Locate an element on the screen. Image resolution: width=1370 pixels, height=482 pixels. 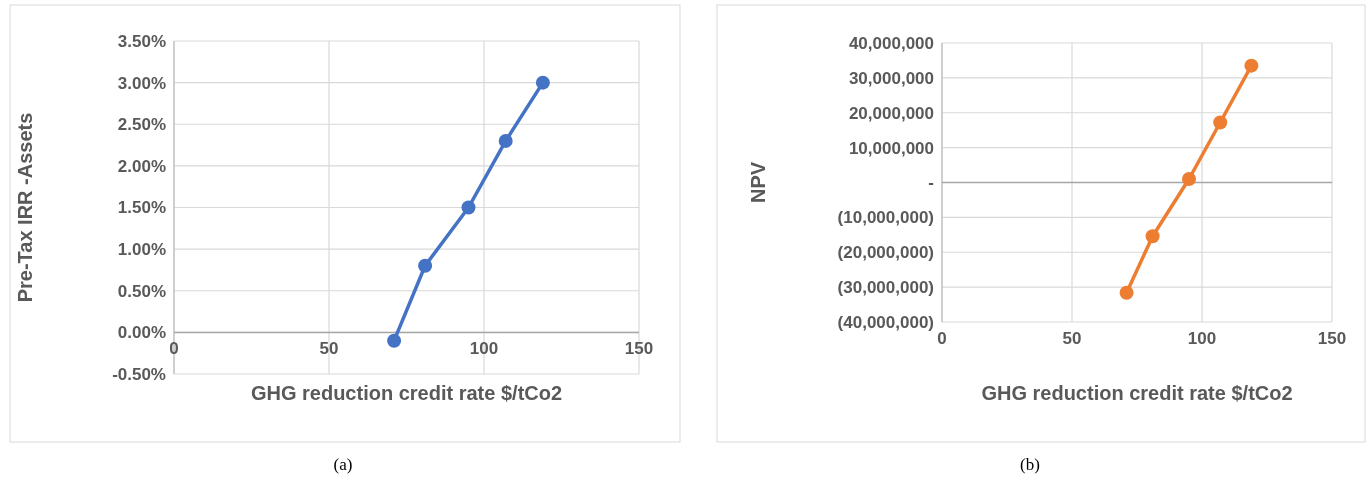
y-tick-label: (10,000,000) is located at coordinates (885, 218).